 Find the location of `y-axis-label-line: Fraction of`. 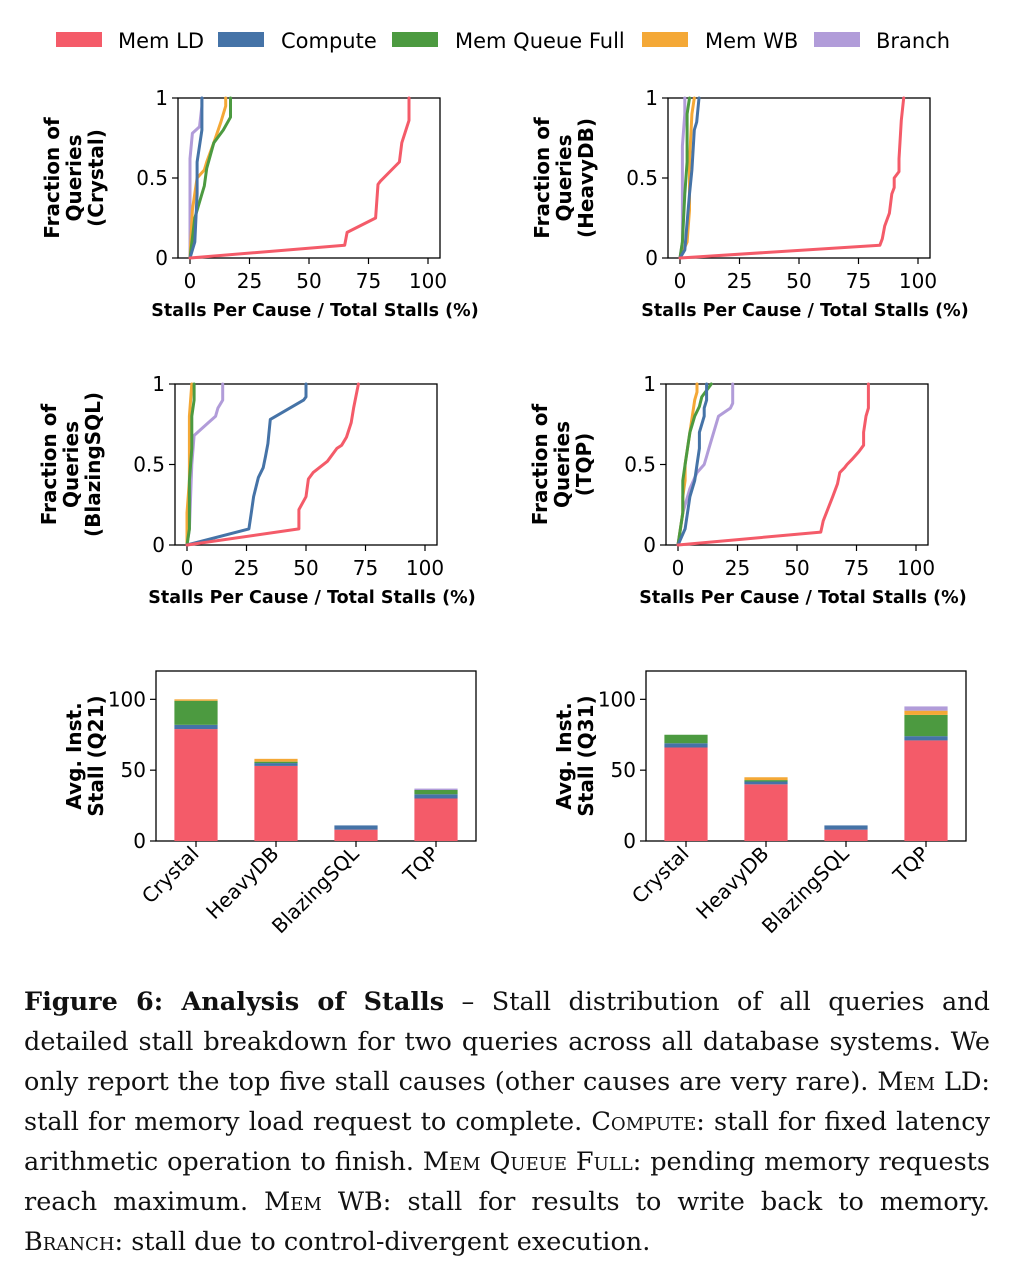

y-axis-label-line: Fraction of is located at coordinates (540, 465).